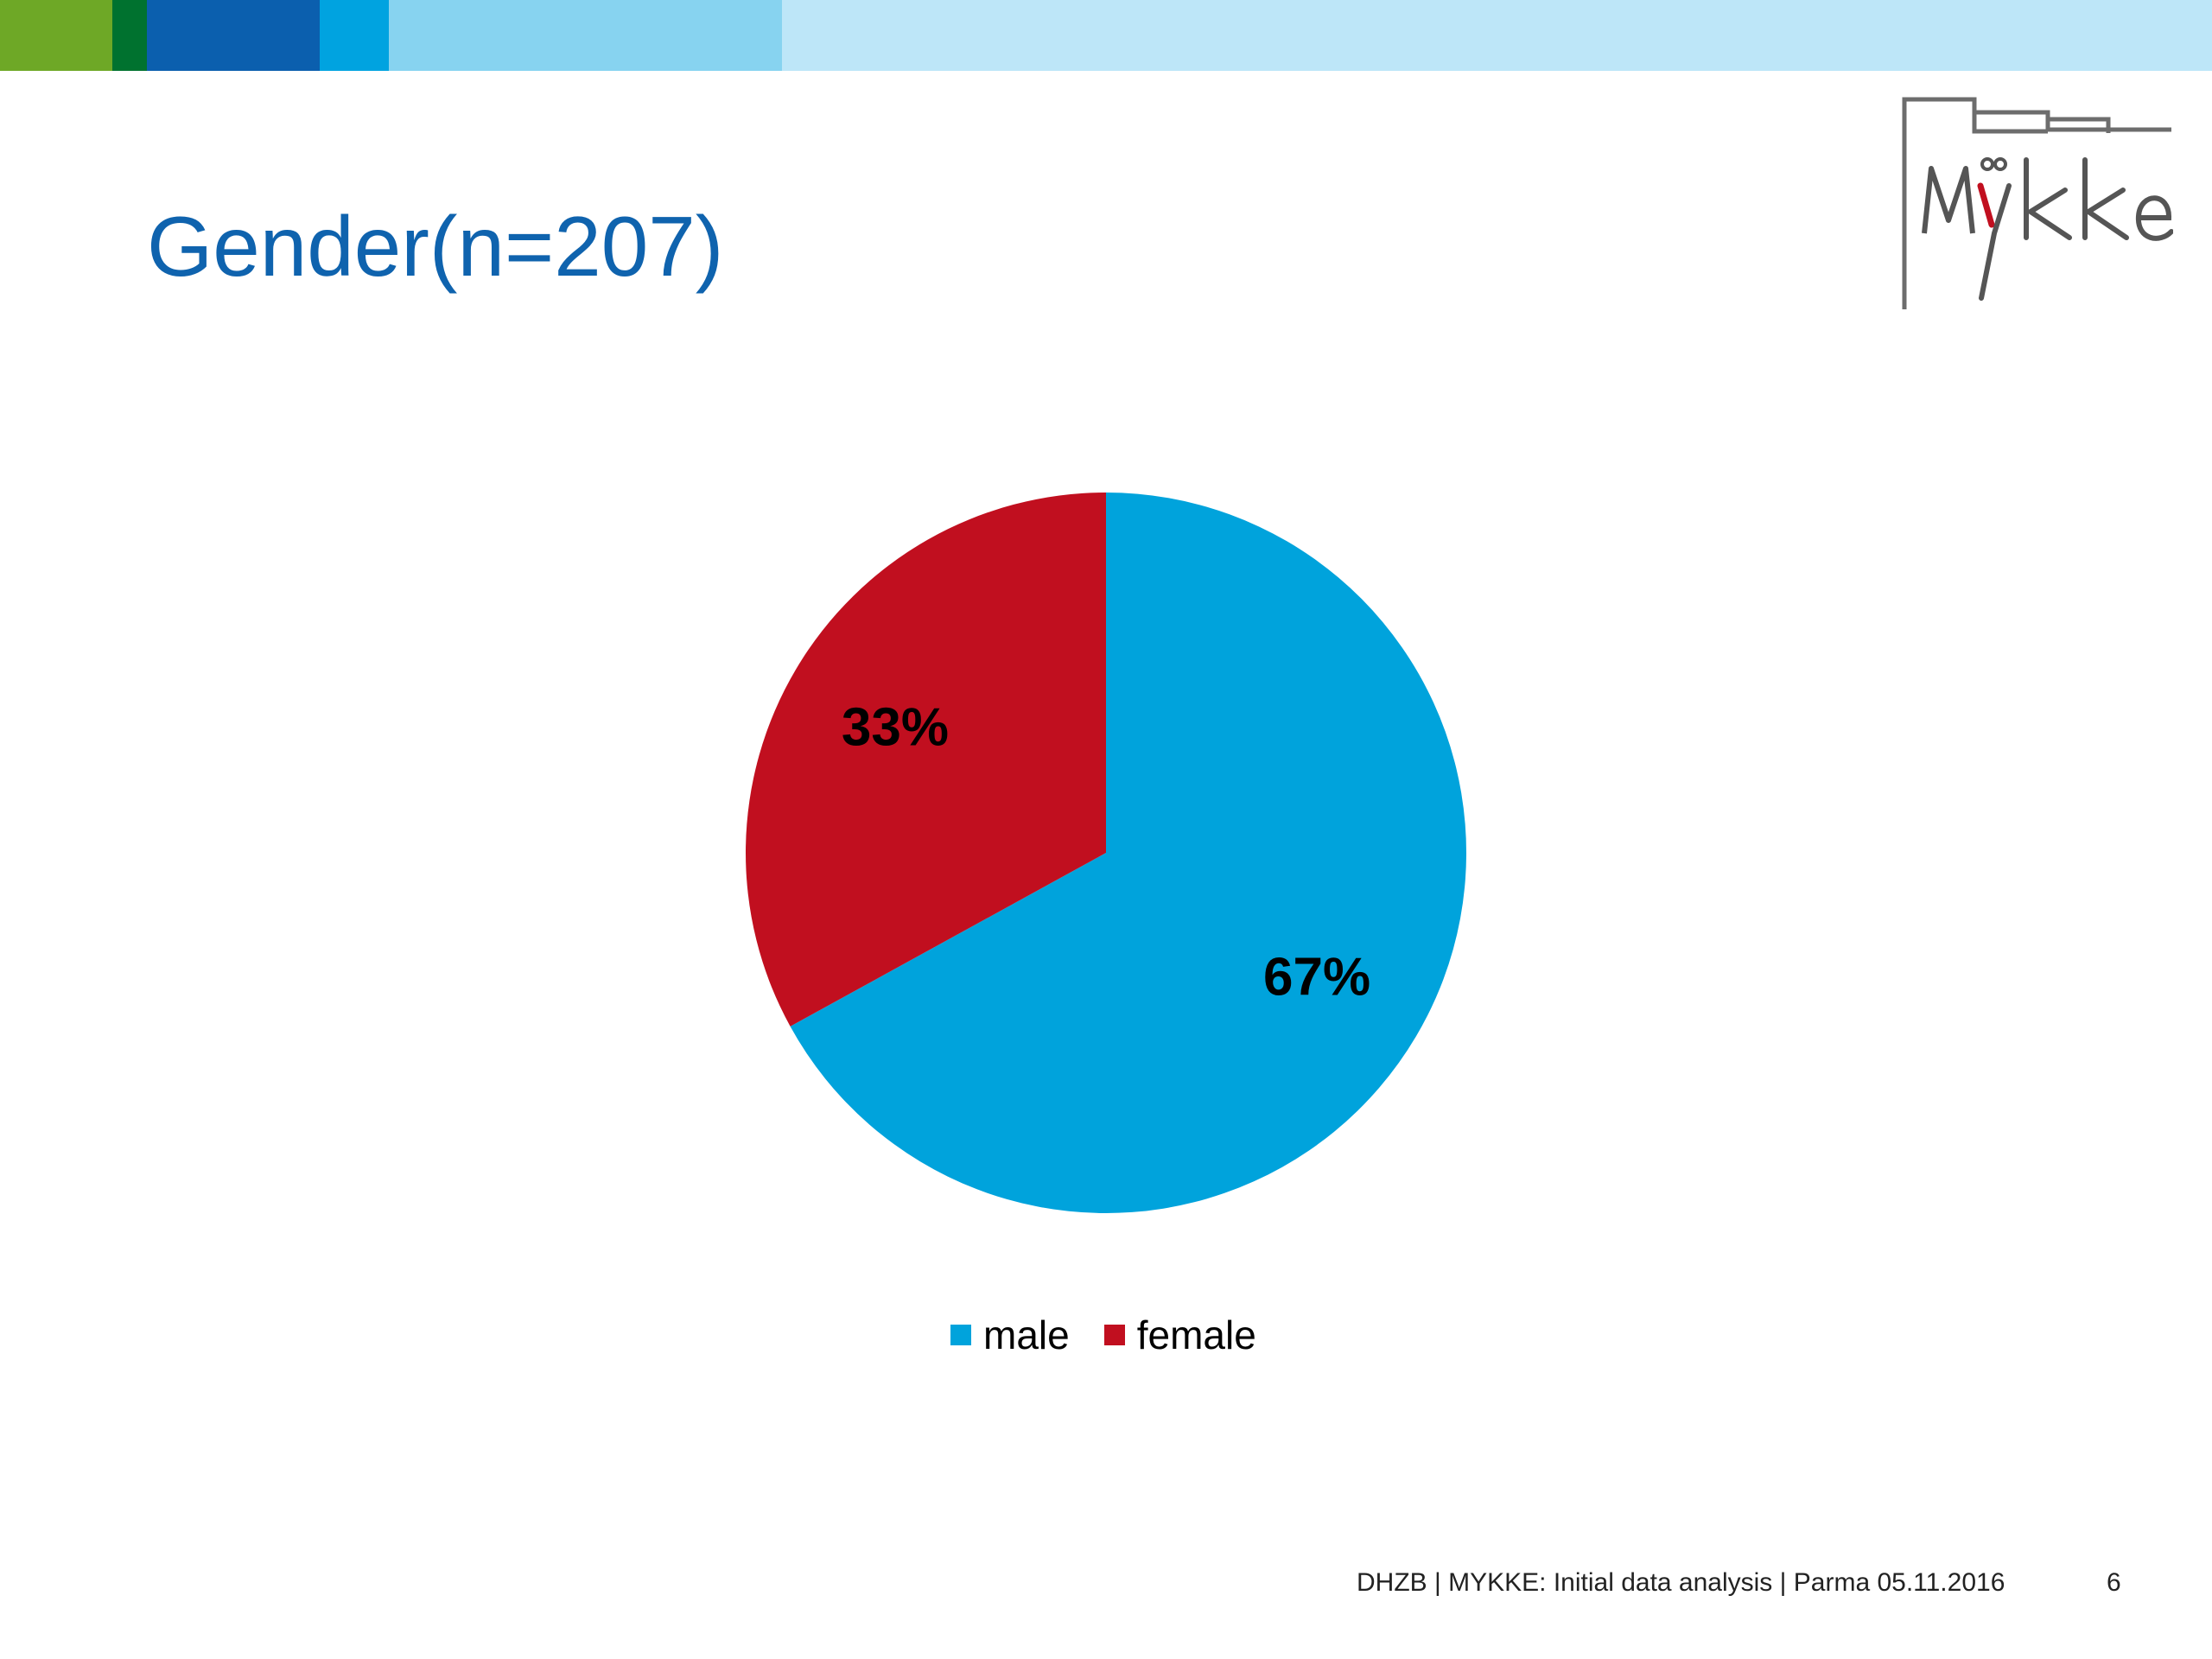  Describe the element at coordinates (960, 1335) in the screenshot. I see `legend-swatch-male` at that location.